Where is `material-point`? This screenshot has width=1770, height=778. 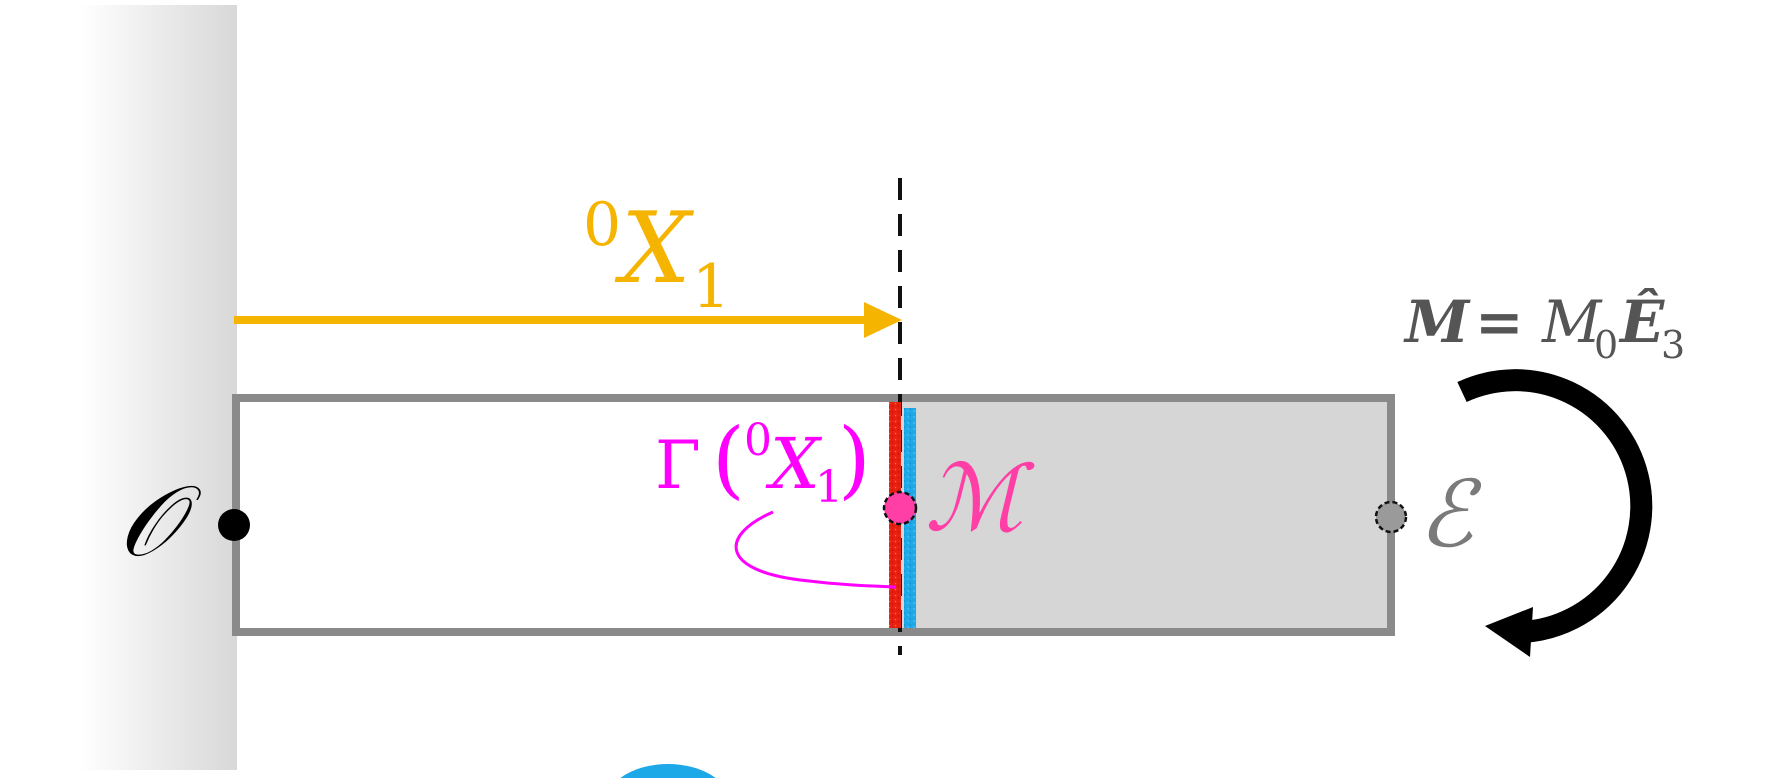 material-point is located at coordinates (900, 508).